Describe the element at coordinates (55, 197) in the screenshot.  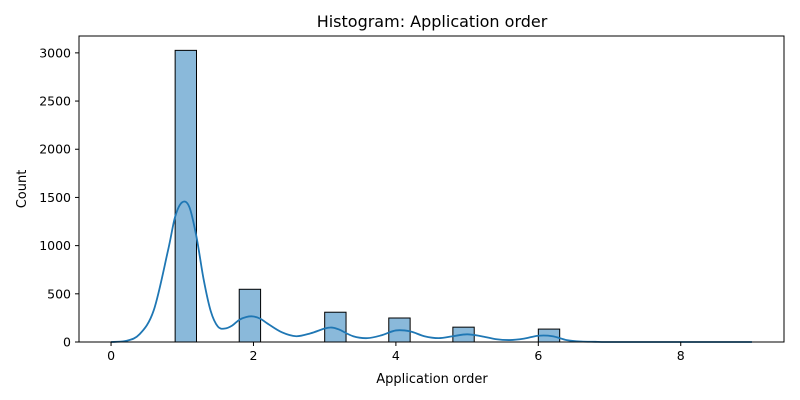
I see `y-tick-label: 1500` at that location.